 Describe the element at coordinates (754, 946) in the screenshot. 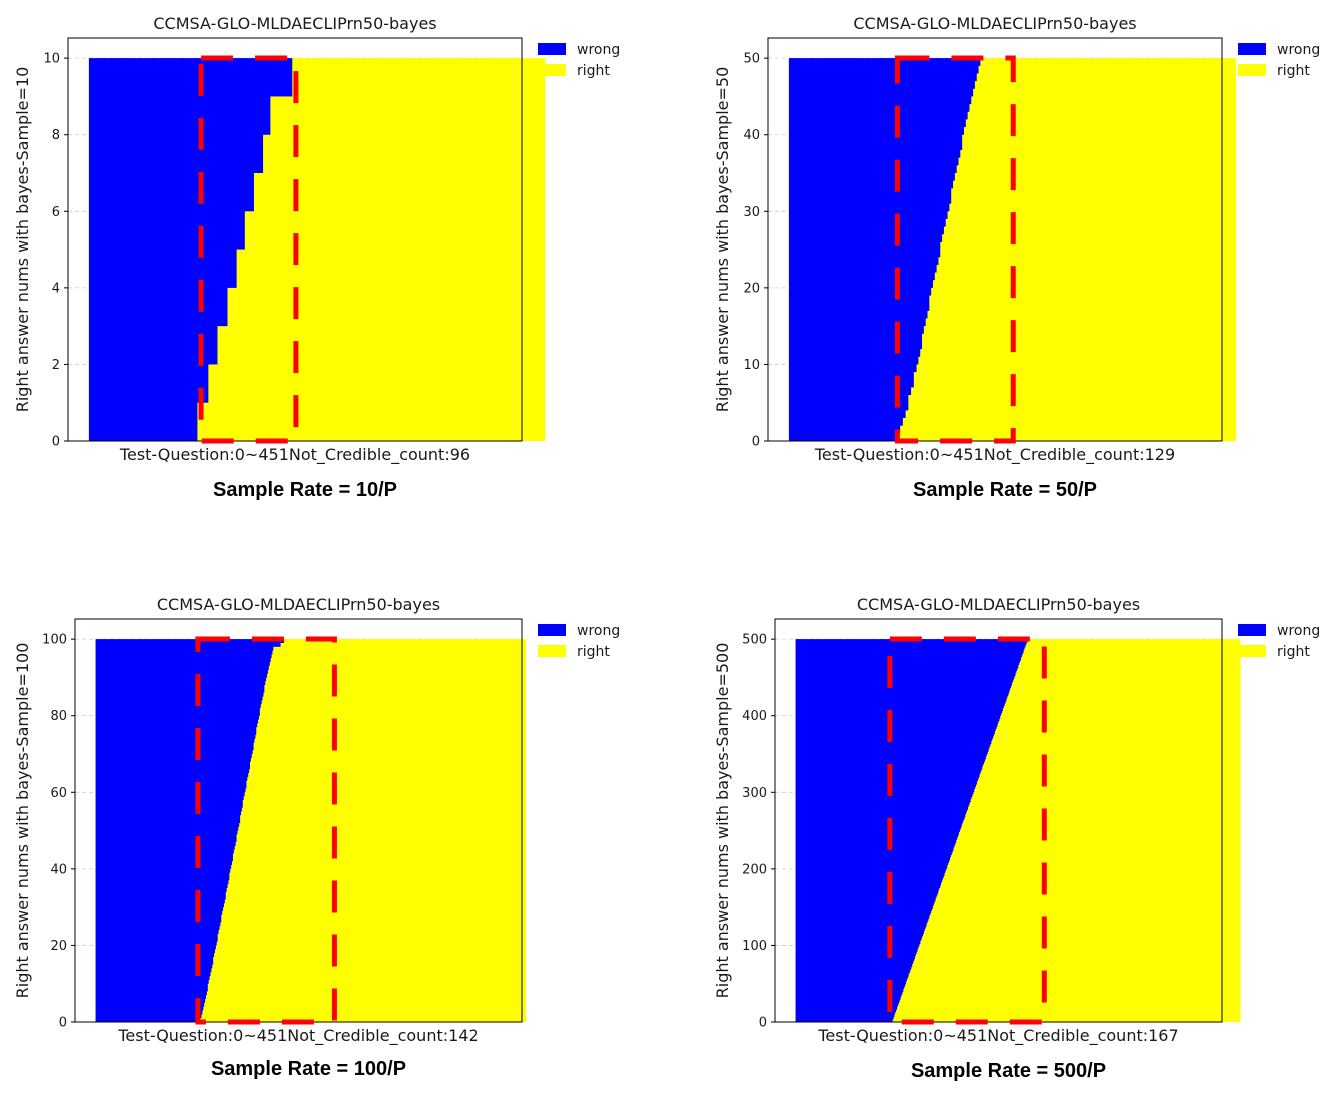

I see `y-tick-label: 100` at that location.